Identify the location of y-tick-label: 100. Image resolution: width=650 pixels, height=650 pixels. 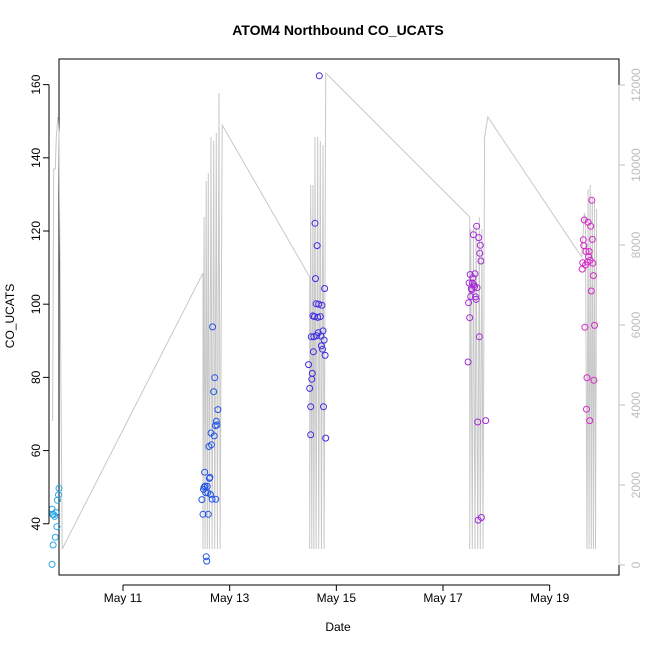
(36, 304).